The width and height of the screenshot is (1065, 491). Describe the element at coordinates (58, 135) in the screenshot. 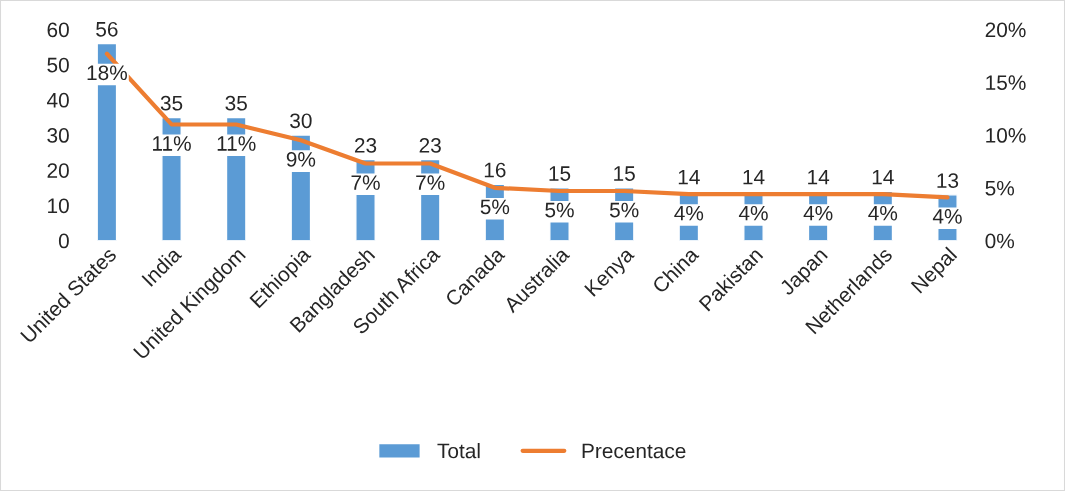

I see `y-tick-label: 30` at that location.